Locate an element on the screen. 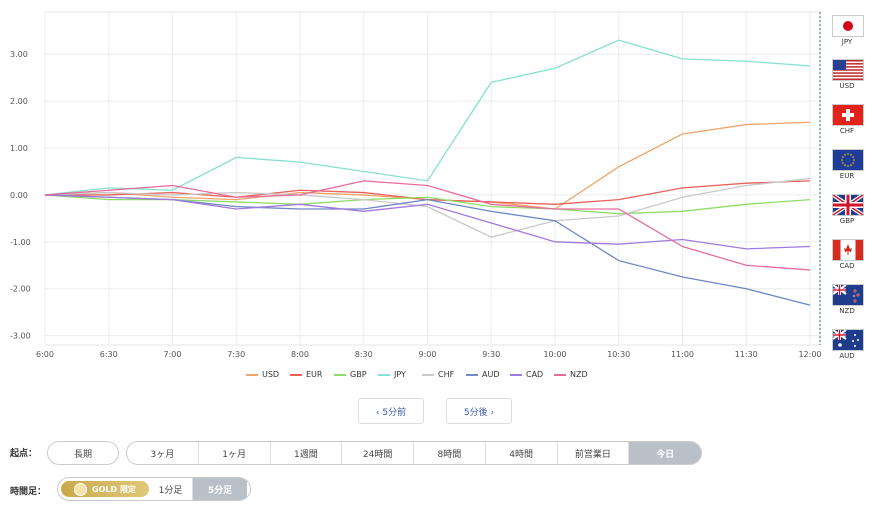  start-point-label: 起点： is located at coordinates (24, 454).